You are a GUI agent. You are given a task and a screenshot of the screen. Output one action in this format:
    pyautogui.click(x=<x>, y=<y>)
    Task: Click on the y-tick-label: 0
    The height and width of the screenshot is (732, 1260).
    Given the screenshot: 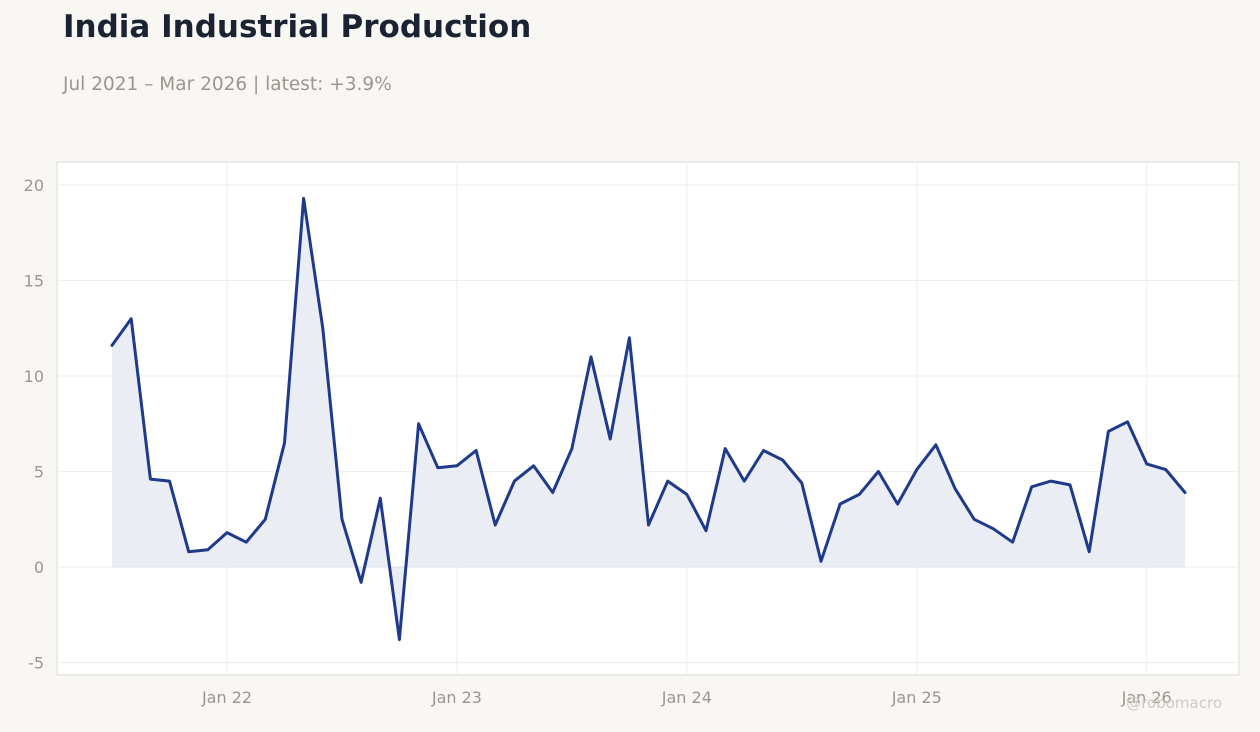 What is the action you would take?
    pyautogui.click(x=39, y=567)
    